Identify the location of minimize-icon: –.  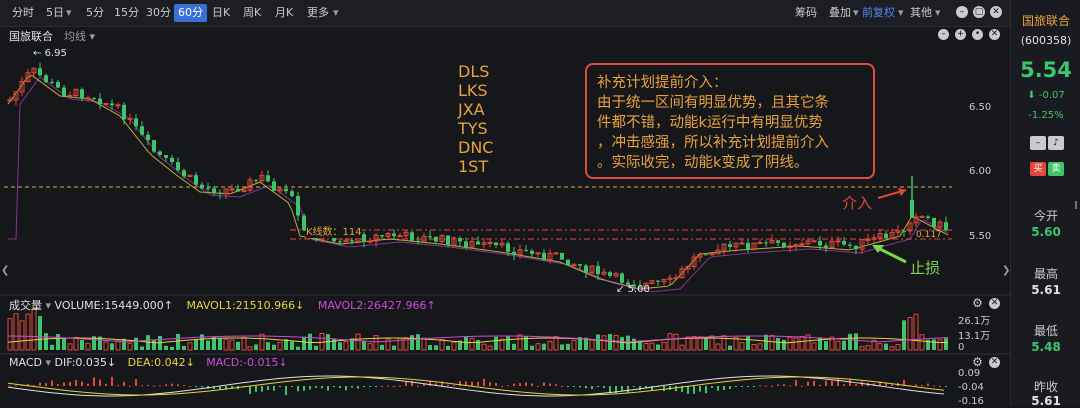
(962, 12).